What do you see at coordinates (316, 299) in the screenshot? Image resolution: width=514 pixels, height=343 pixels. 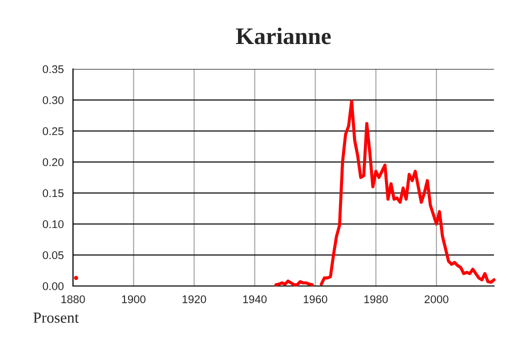 I see `x-tick-label: 1960` at bounding box center [316, 299].